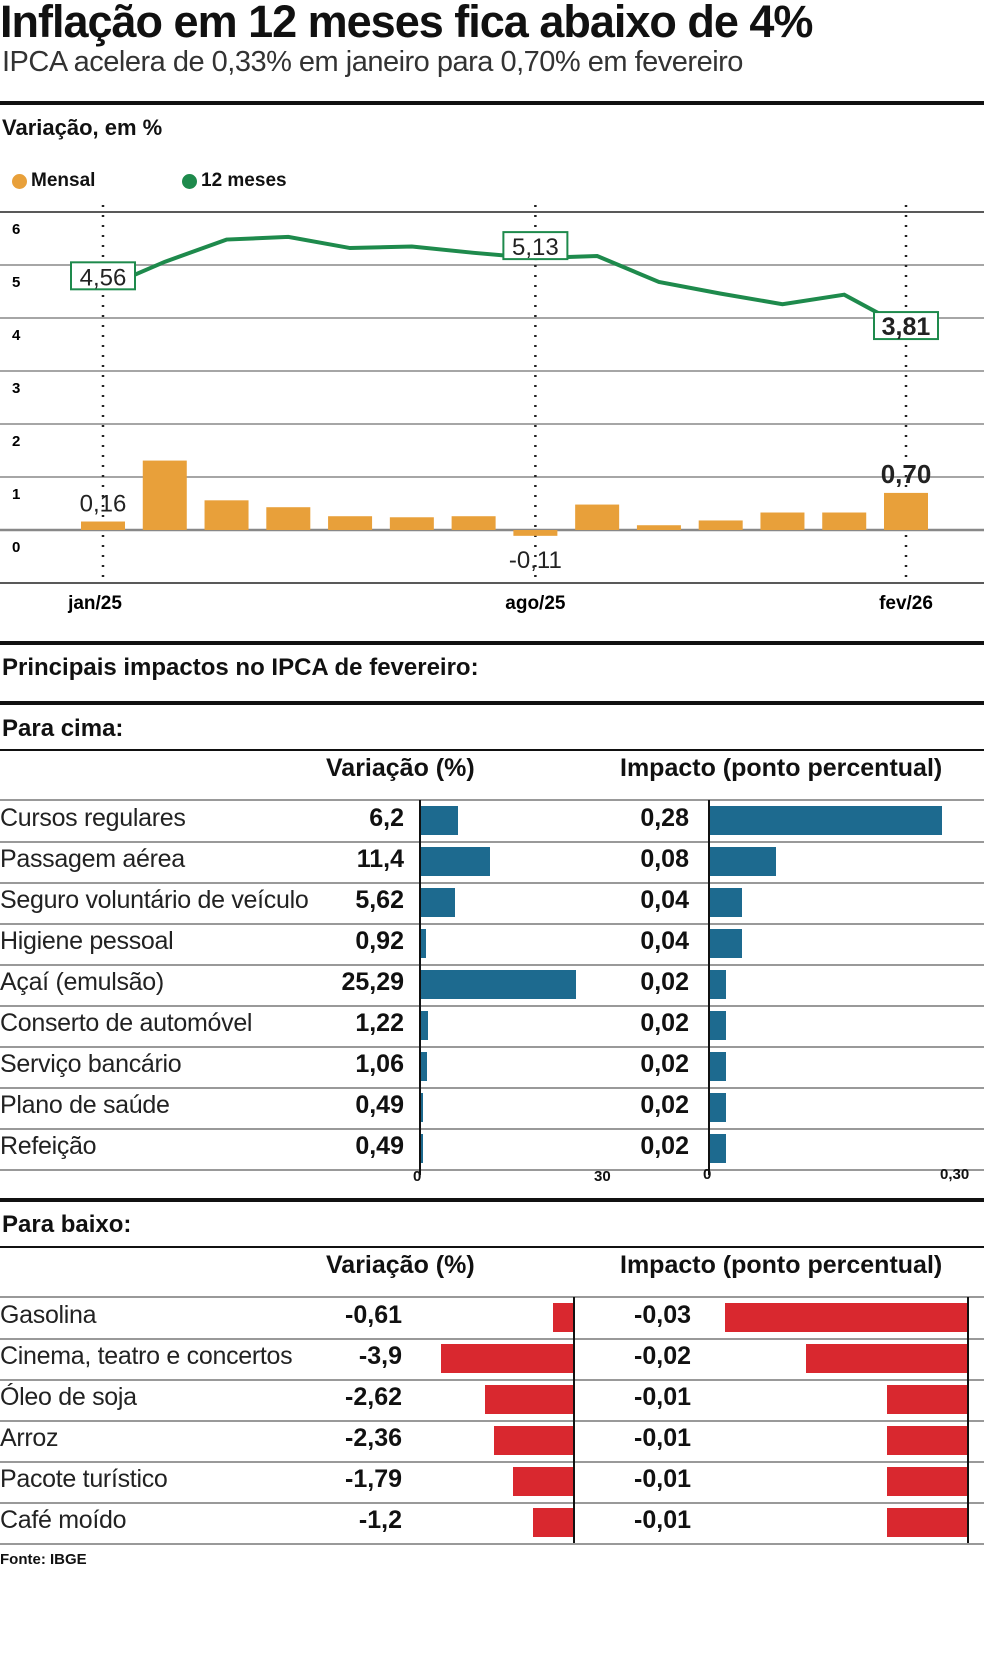  Describe the element at coordinates (492, 1067) in the screenshot. I see `table-row: Serviço bancário 1,06 0,02` at that location.